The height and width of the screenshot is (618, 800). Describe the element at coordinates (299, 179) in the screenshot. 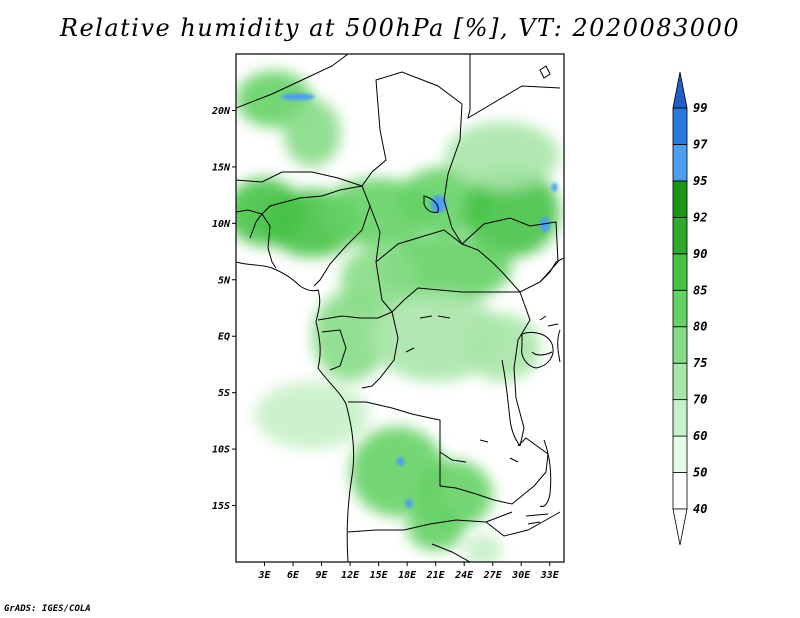

I see `border-niger-mali` at that location.